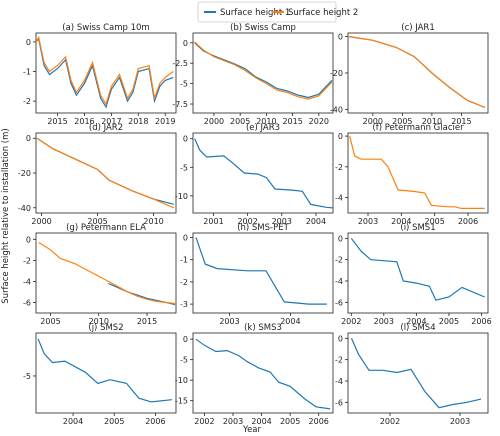 The width and height of the screenshot is (500, 436). What do you see at coordinates (106, 128) in the screenshot?
I see `panel-title: (d) JAR2` at bounding box center [106, 128].